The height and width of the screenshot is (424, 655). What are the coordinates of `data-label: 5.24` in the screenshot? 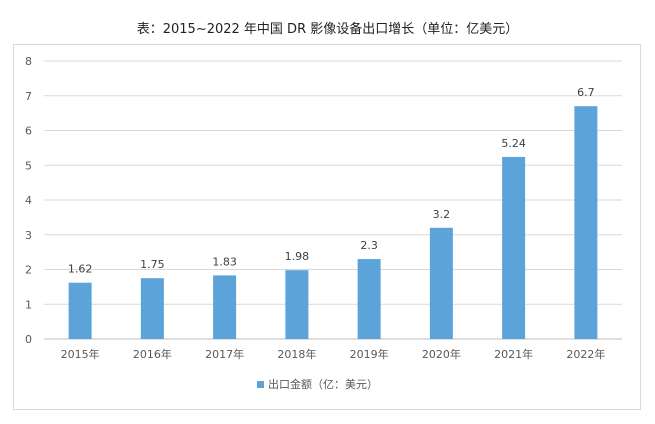 It's located at (513, 143).